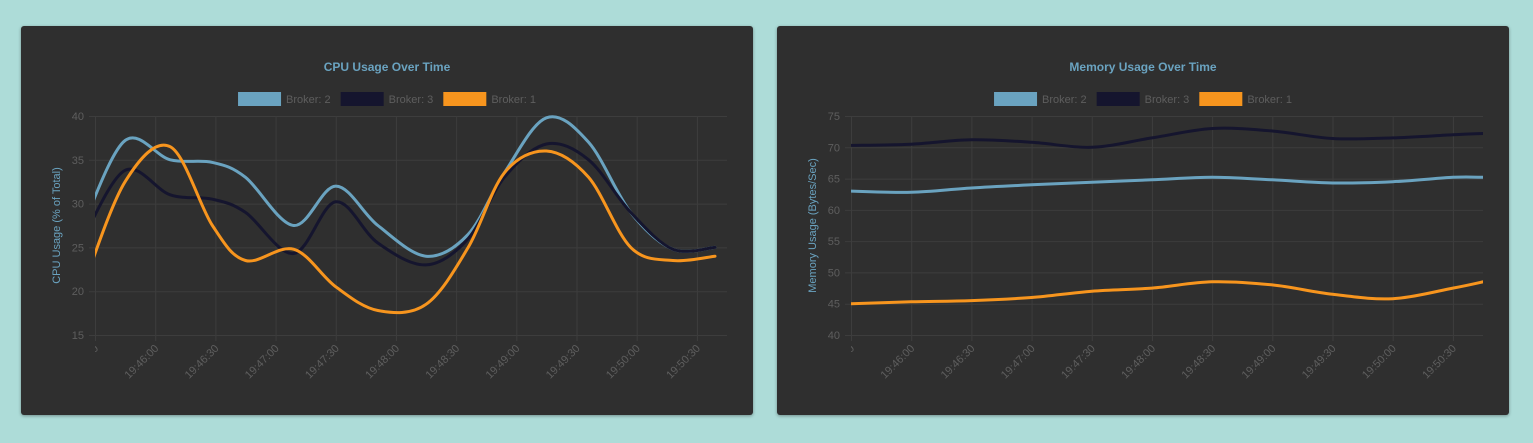 The width and height of the screenshot is (1533, 443). I want to click on y-tick-label: 75, so click(834, 117).